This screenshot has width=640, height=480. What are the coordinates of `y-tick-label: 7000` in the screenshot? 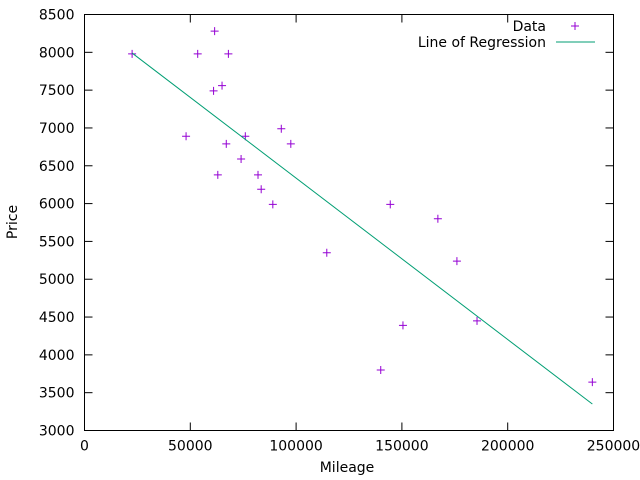 It's located at (57, 129).